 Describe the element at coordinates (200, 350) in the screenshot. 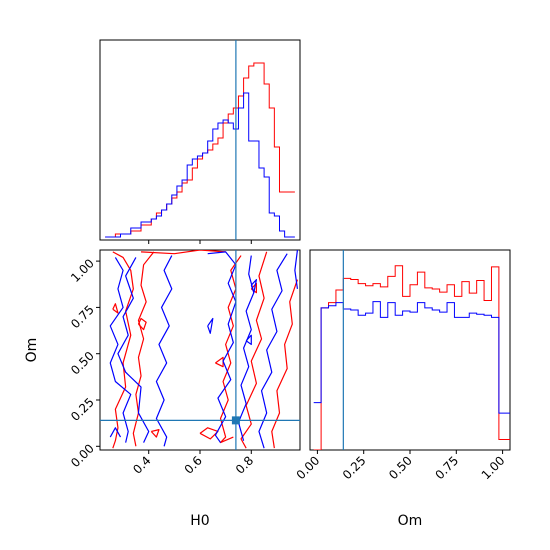

I see `contour-lines` at that location.